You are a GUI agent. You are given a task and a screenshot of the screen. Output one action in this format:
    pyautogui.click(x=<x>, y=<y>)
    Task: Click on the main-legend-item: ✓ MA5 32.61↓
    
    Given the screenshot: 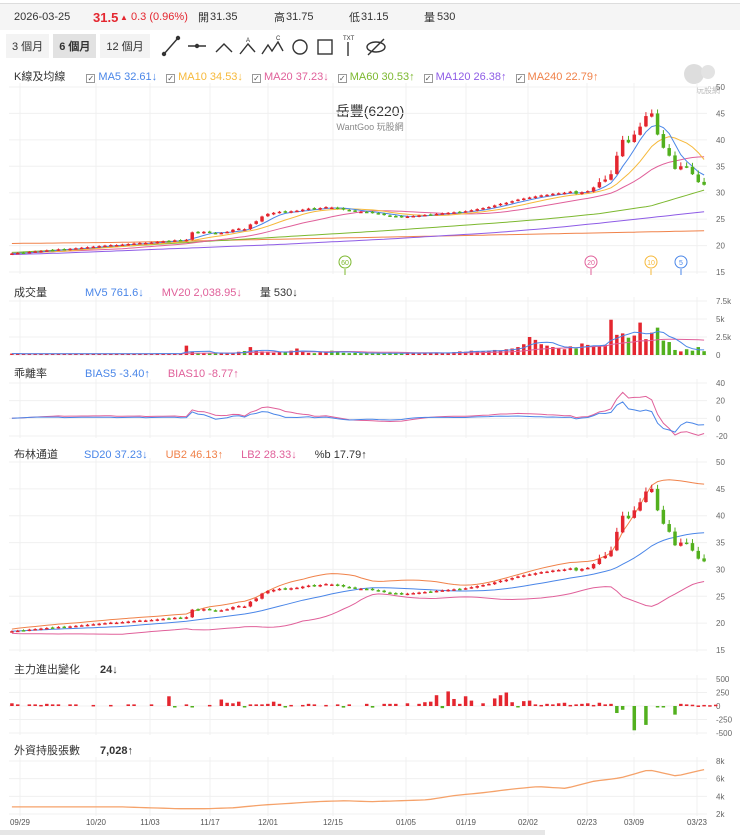 What is the action you would take?
    pyautogui.click(x=121, y=77)
    